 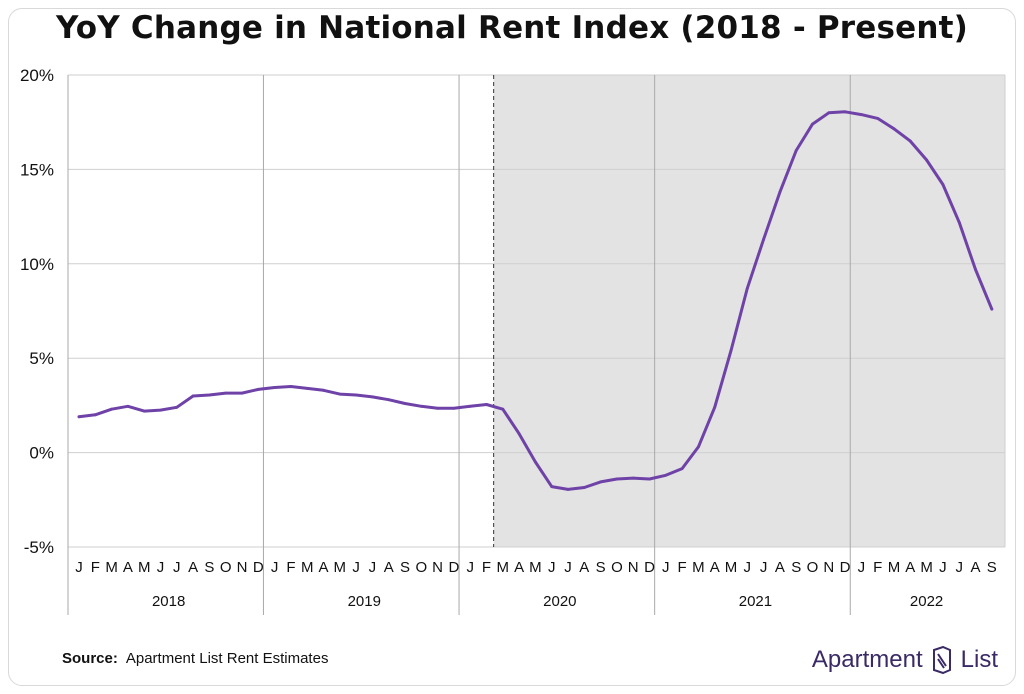 What do you see at coordinates (41, 453) in the screenshot?
I see `y-tick-label: 0%` at bounding box center [41, 453].